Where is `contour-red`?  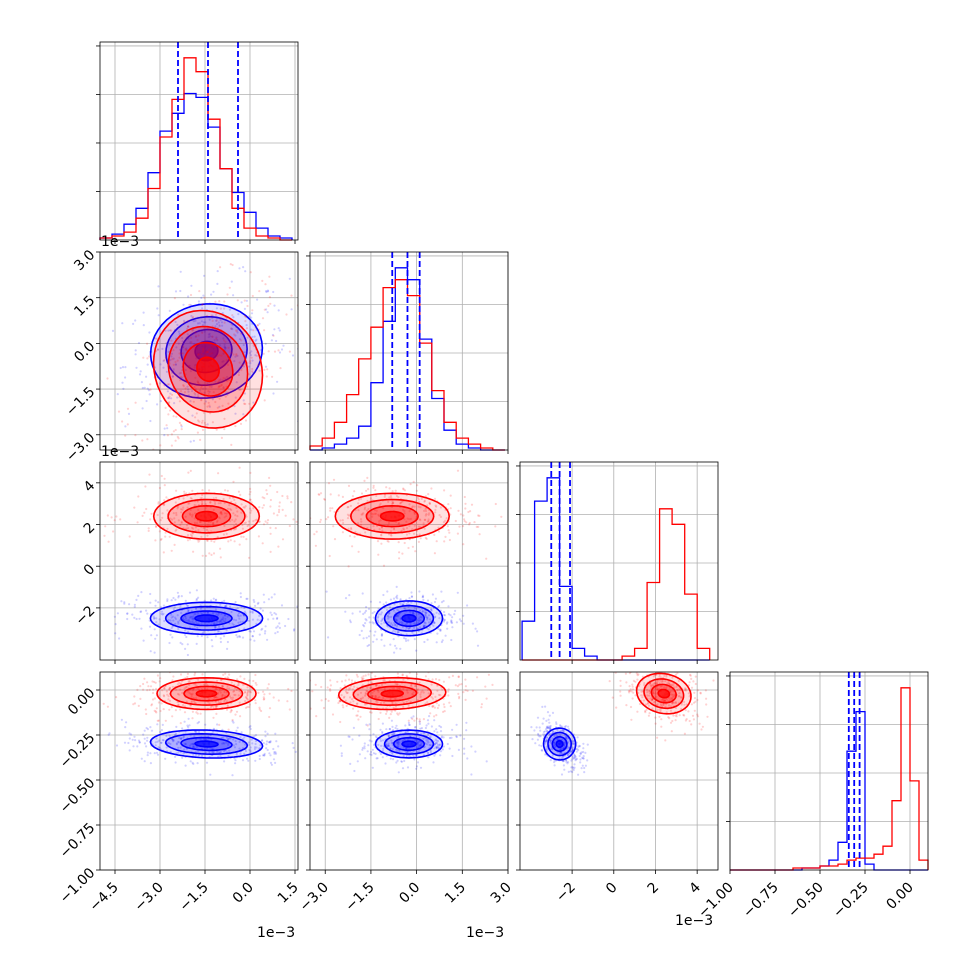 contour-red is located at coordinates (392, 516).